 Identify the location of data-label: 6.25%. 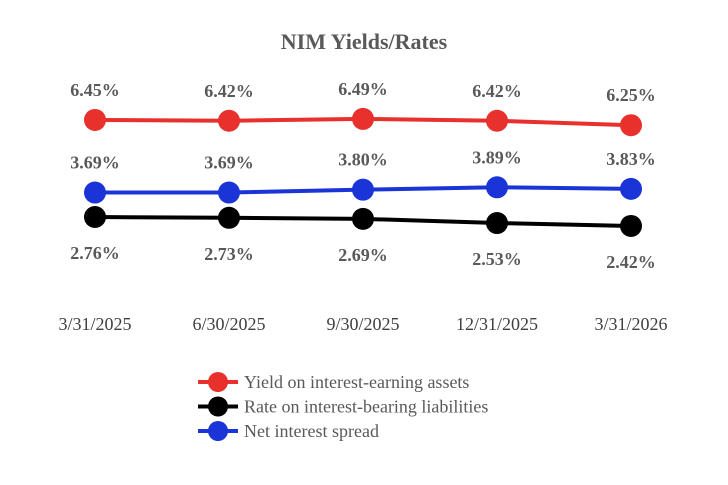
(631, 95).